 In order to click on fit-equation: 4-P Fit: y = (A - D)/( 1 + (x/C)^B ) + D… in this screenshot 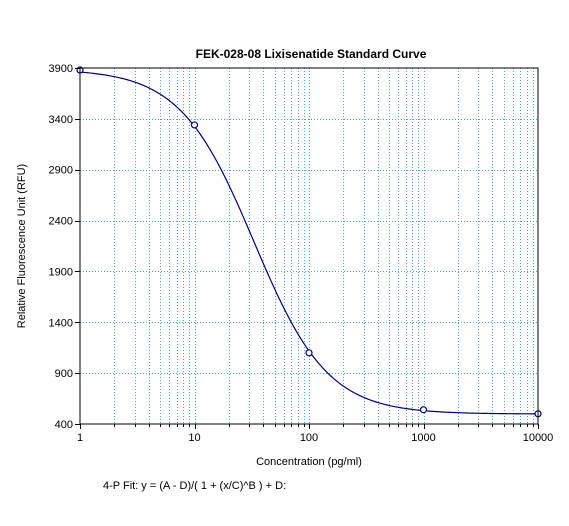, I will do `click(195, 486)`.